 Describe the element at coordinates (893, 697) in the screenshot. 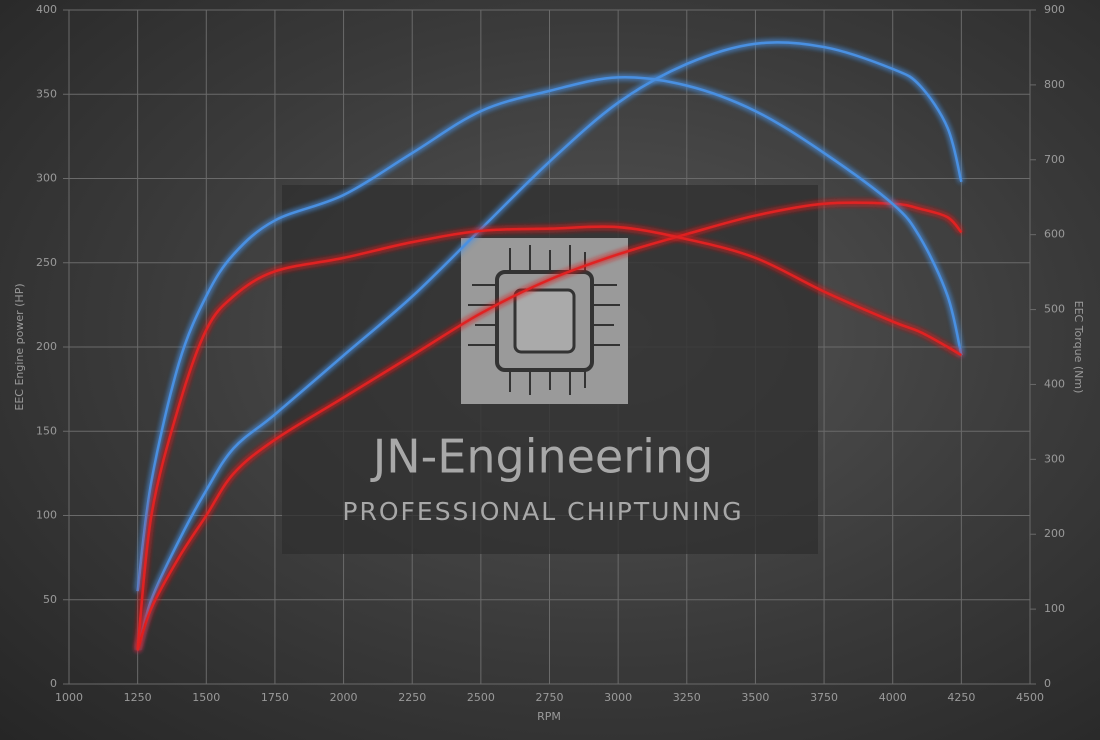

I see `x-tick-label: 4000` at that location.